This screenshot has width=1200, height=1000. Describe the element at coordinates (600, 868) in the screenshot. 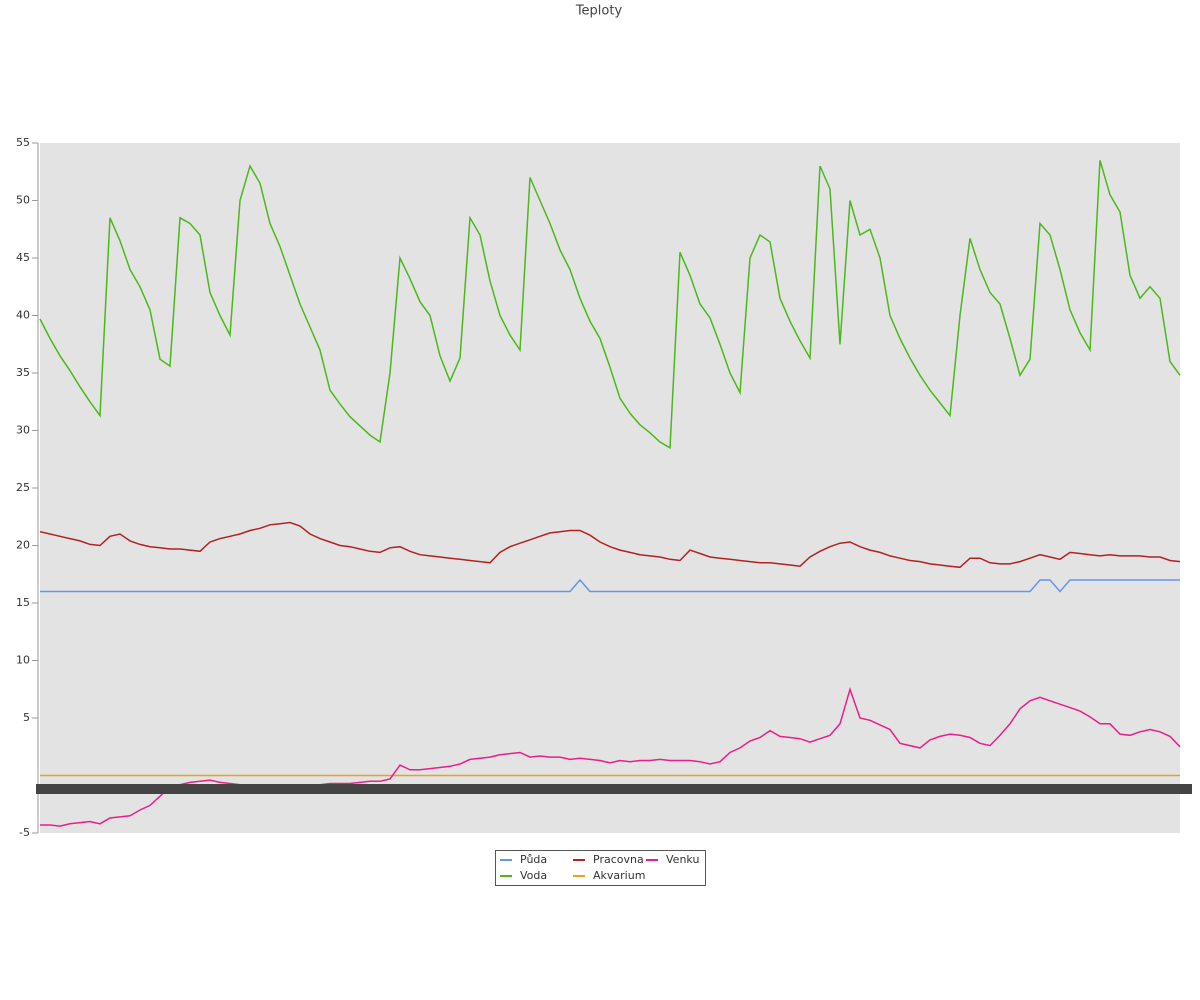

I see `legend` at that location.